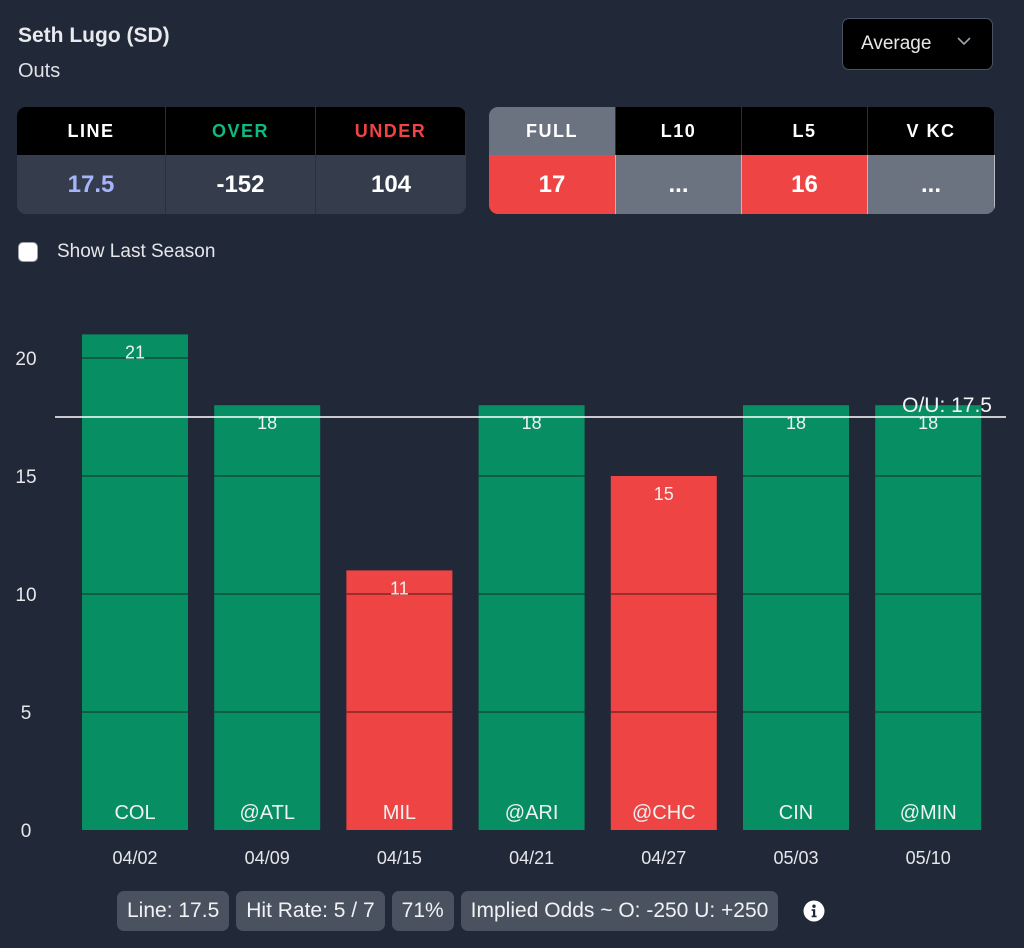 The image size is (1024, 948). I want to click on y-tick-label: 20, so click(25, 359).